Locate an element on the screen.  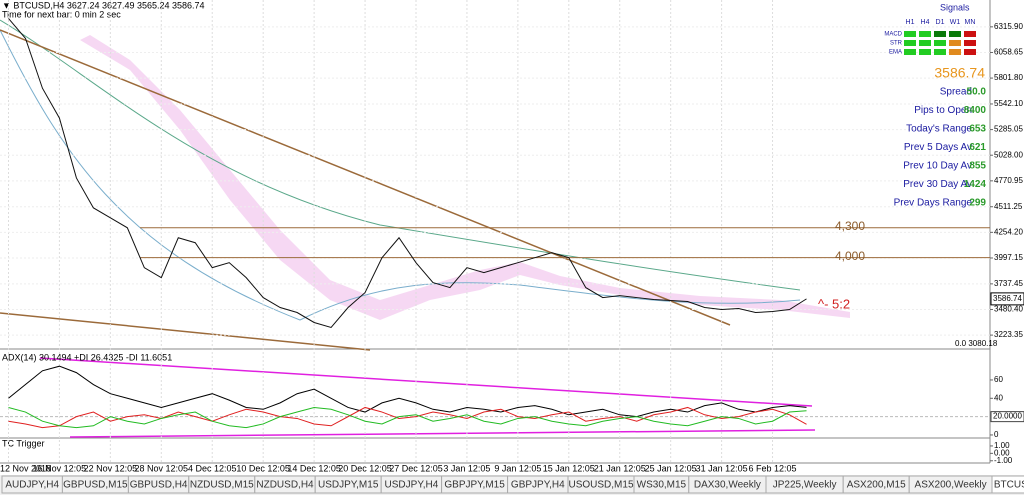
tab-label: BTCUSD,H4 is located at coordinates (1009, 485).